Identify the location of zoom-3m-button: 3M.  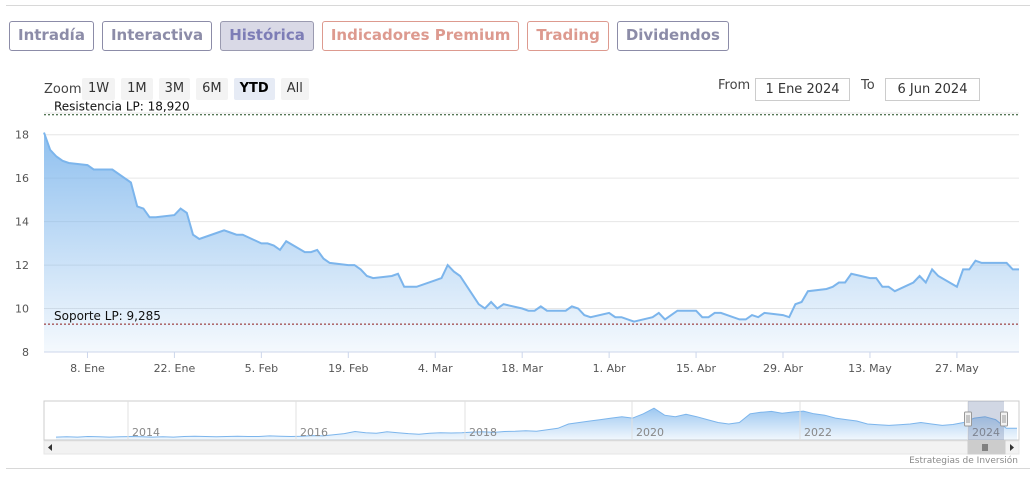
(174, 89).